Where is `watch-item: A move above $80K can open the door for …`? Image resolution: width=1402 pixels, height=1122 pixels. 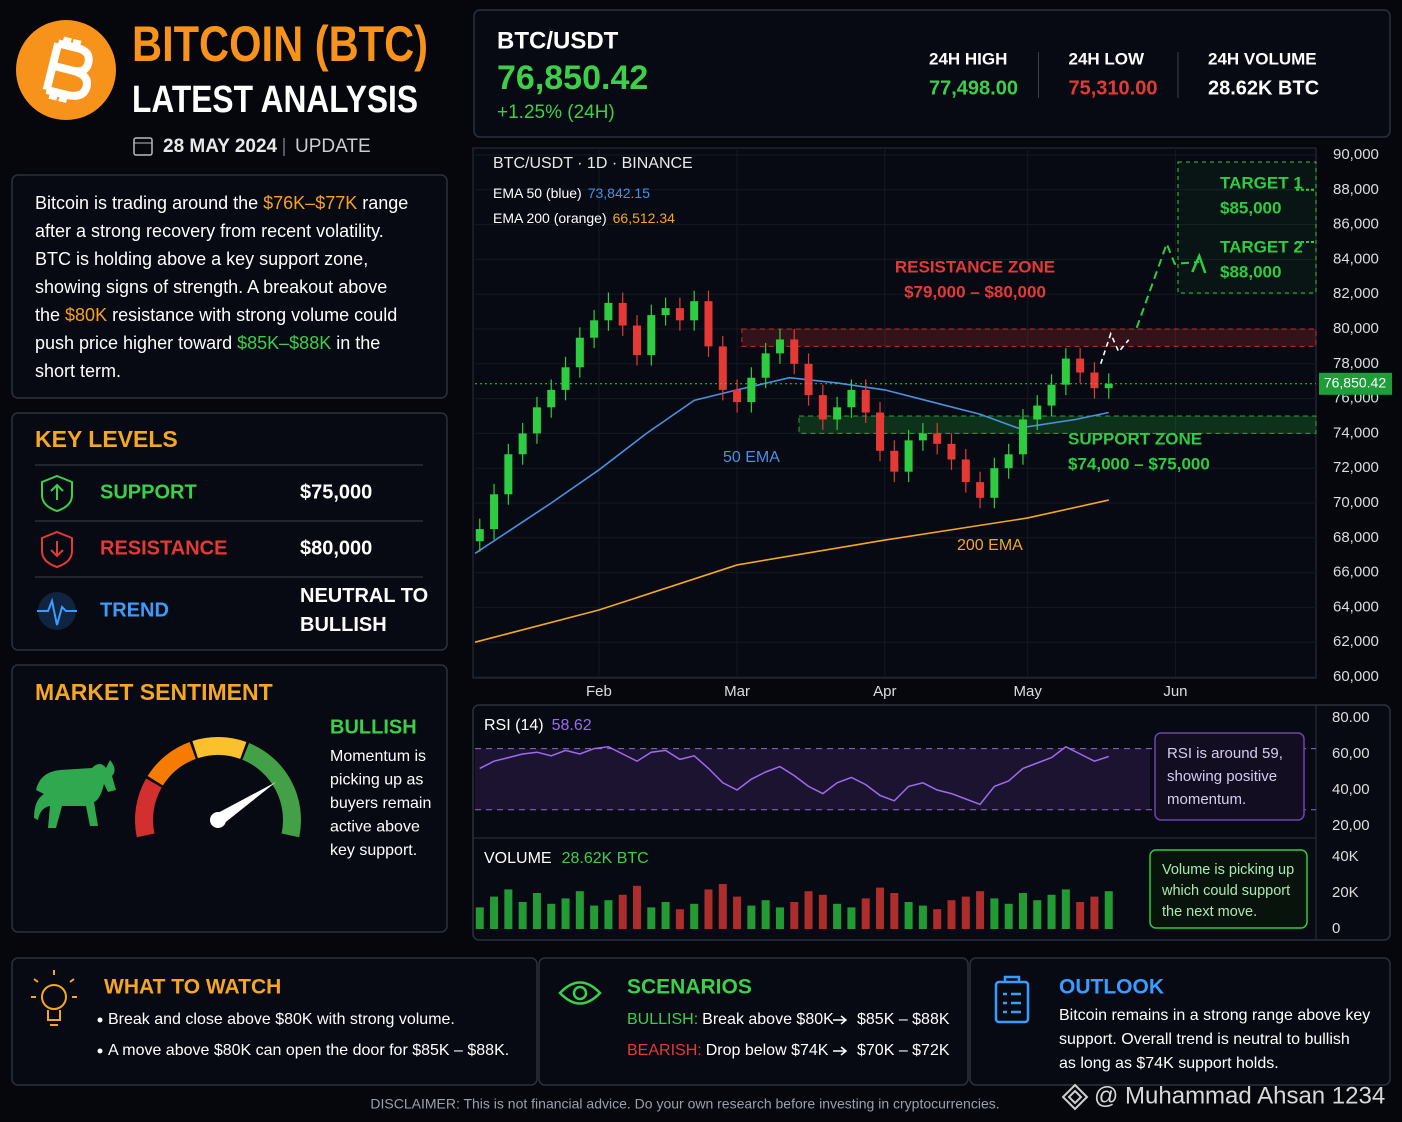 watch-item: A move above $80K can open the door for … is located at coordinates (308, 1050).